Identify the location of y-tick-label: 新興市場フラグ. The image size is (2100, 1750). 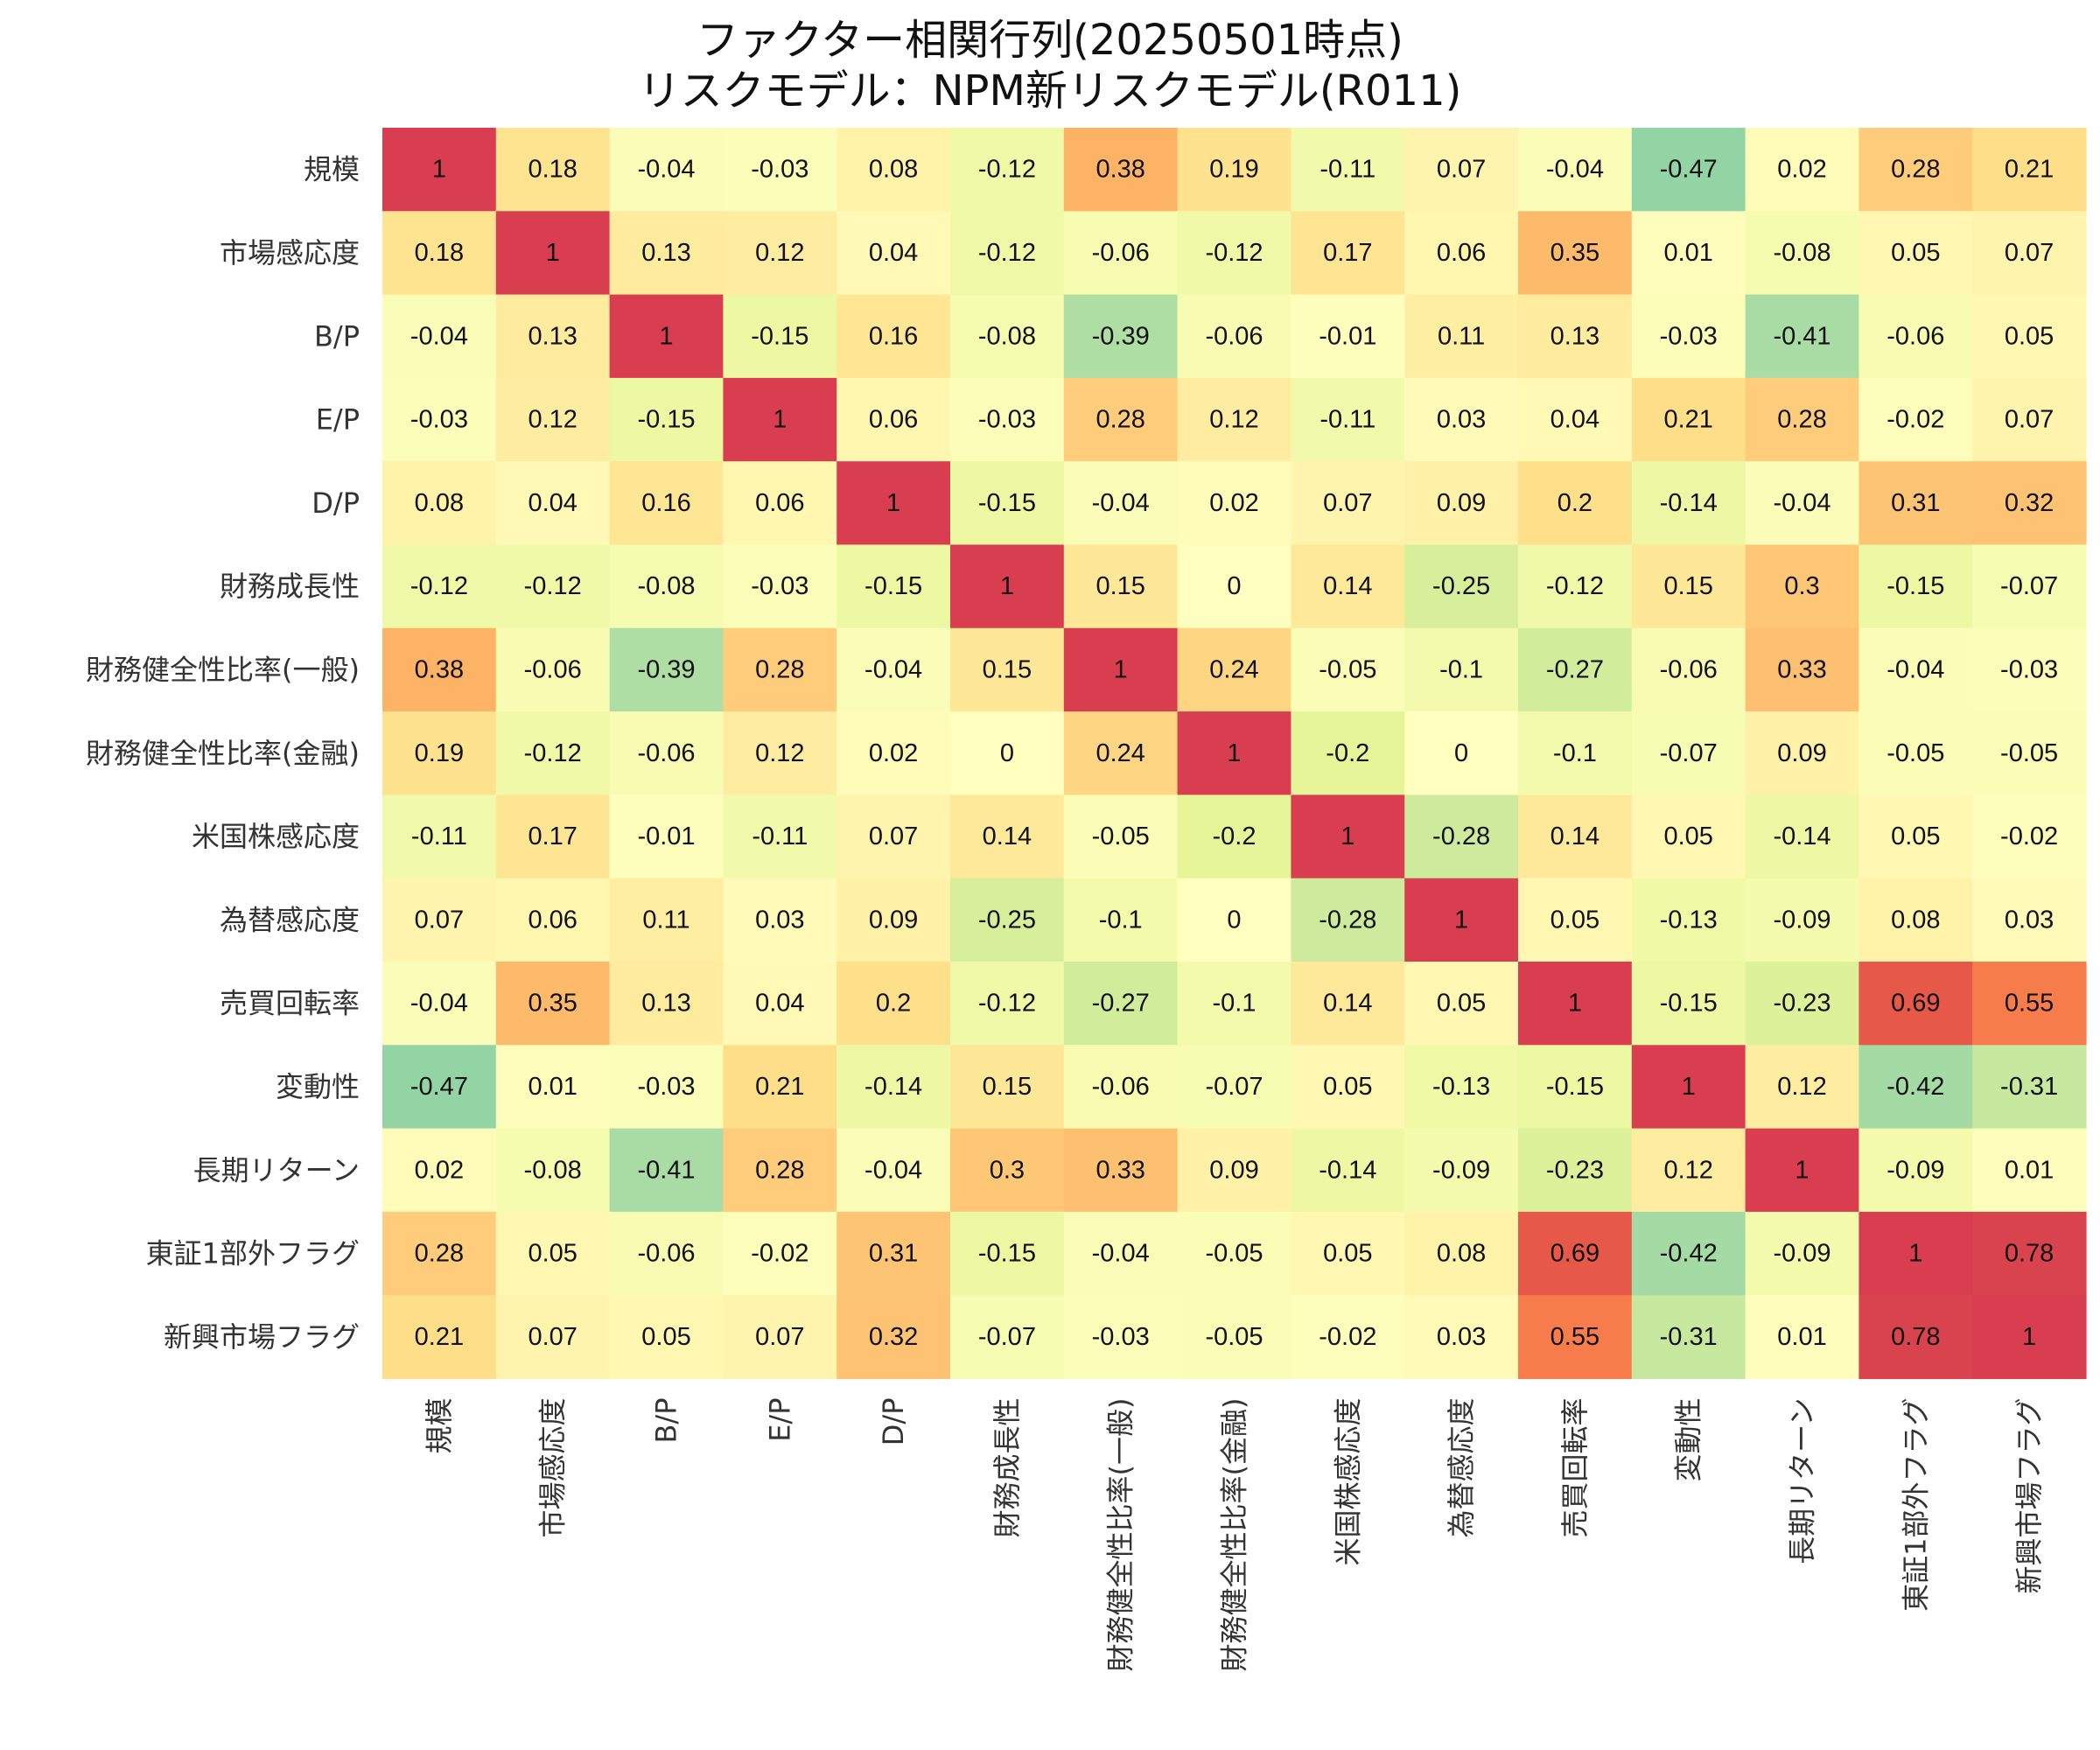
(262, 1337).